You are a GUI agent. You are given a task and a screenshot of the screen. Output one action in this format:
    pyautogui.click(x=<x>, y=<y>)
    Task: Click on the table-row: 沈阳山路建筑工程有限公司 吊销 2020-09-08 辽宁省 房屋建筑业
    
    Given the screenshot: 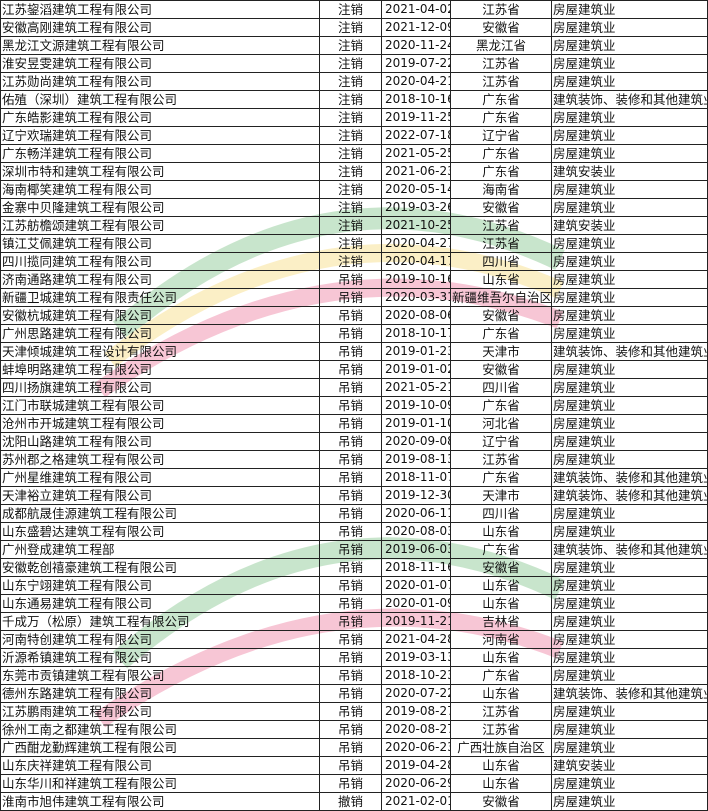 What is the action you would take?
    pyautogui.click(x=354, y=441)
    